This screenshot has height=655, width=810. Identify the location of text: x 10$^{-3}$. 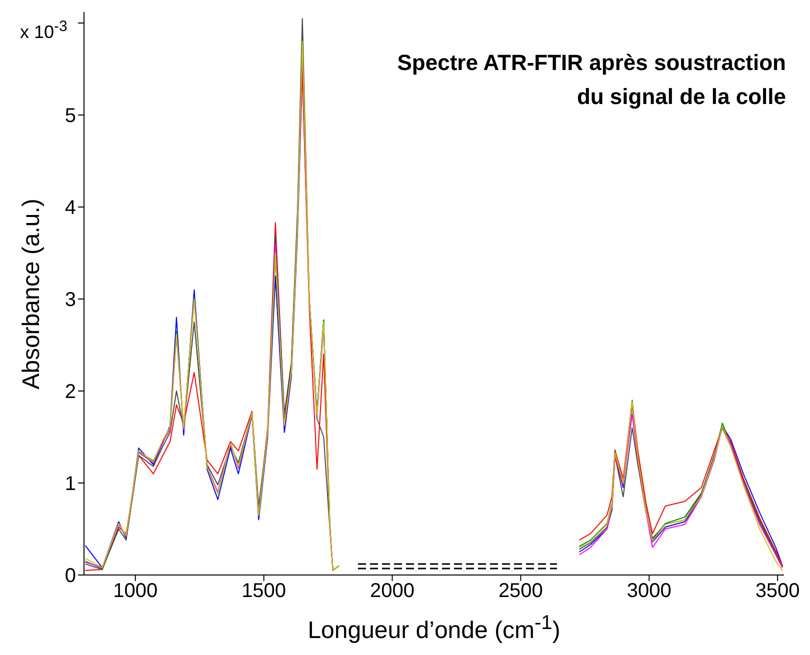
(44, 30).